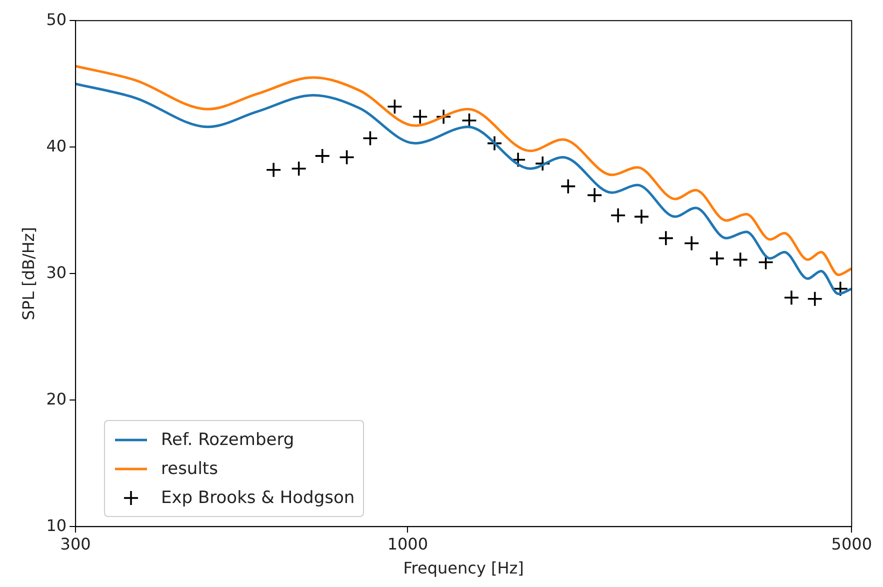 The width and height of the screenshot is (883, 587). I want to click on x-tick-label: 5000, so click(851, 544).